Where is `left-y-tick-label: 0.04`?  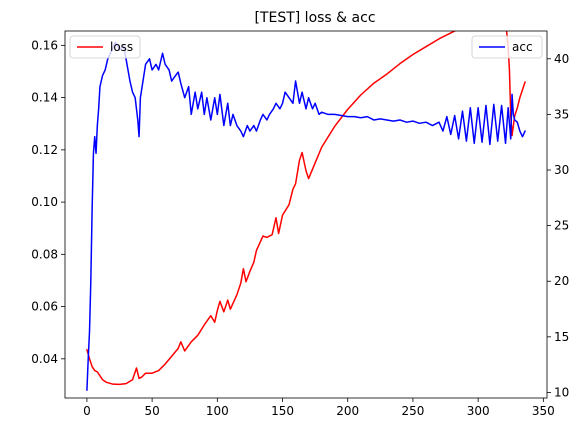
left-y-tick-label: 0.04 is located at coordinates (44, 359).